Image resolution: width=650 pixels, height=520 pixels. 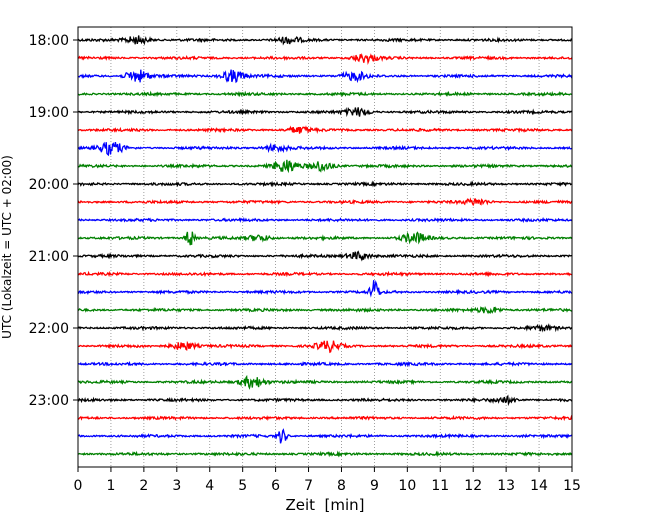 I want to click on x-tick-label: 3, so click(x=176, y=486).